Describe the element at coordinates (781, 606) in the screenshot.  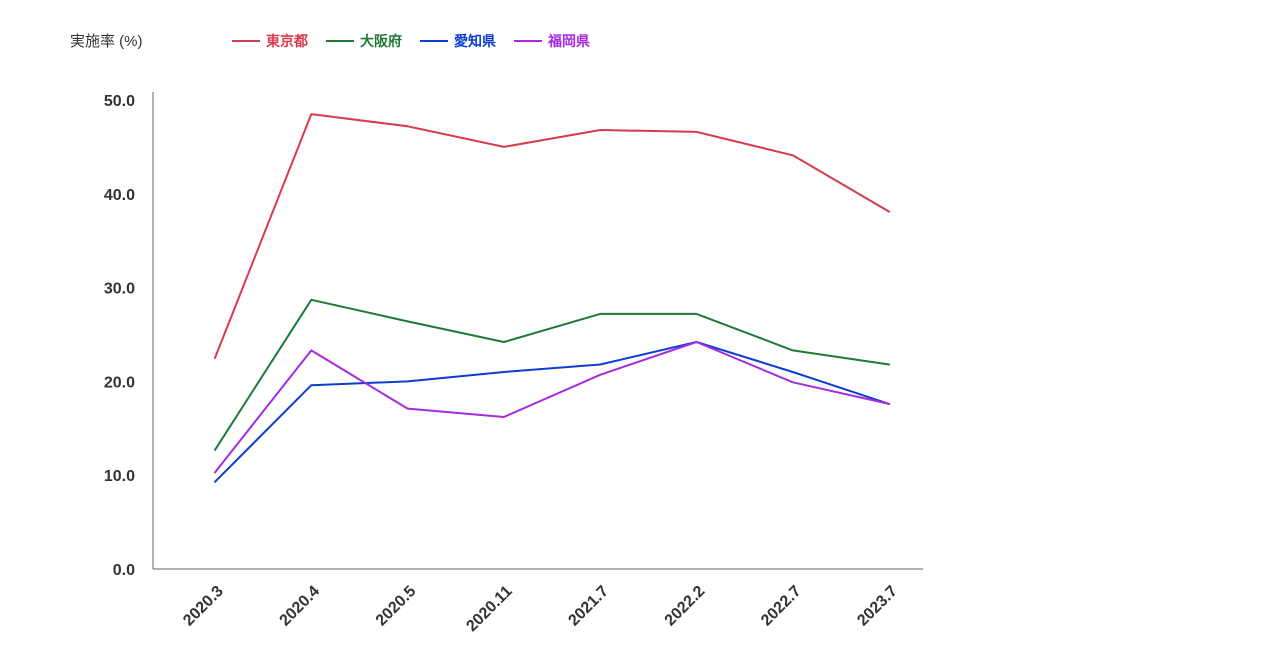
I see `x-tick-label: 2022.7` at that location.